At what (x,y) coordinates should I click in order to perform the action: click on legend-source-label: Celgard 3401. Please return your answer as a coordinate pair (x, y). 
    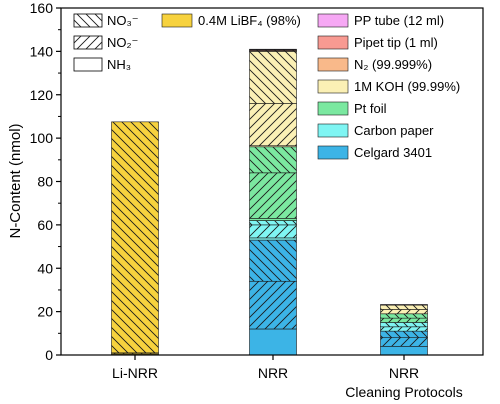
    Looking at the image, I should click on (393, 152).